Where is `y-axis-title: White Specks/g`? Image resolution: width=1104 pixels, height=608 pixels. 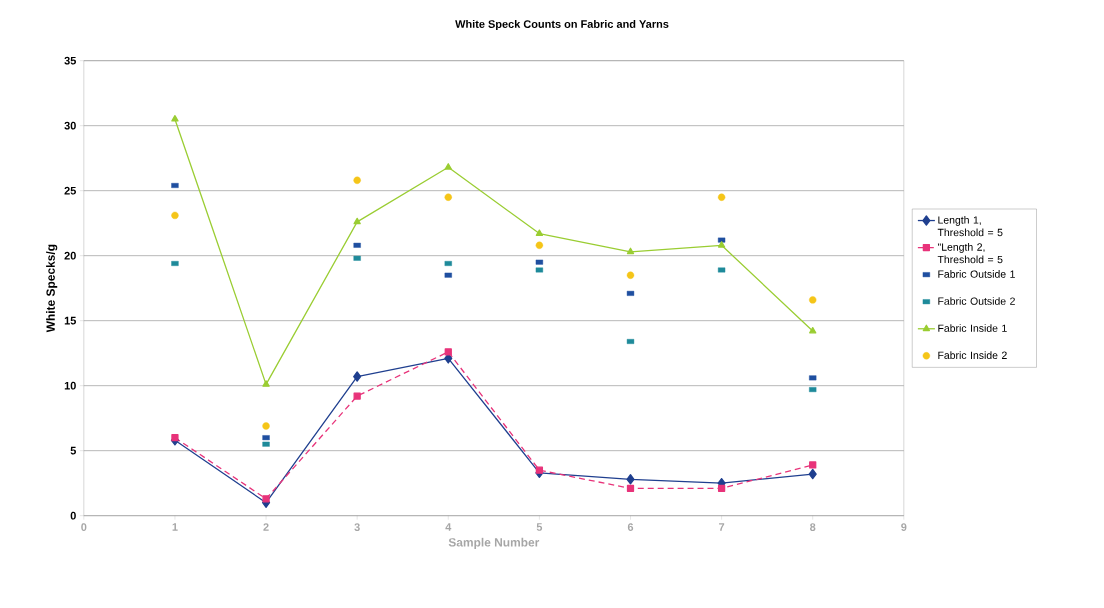 y-axis-title: White Specks/g is located at coordinates (52, 288).